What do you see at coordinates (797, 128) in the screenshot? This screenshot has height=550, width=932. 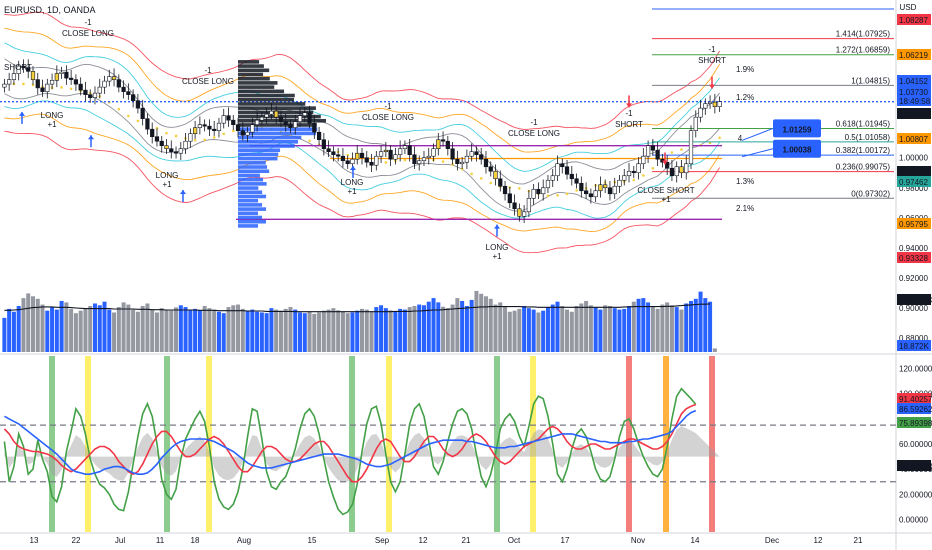 I see `price-callout` at bounding box center [797, 128].